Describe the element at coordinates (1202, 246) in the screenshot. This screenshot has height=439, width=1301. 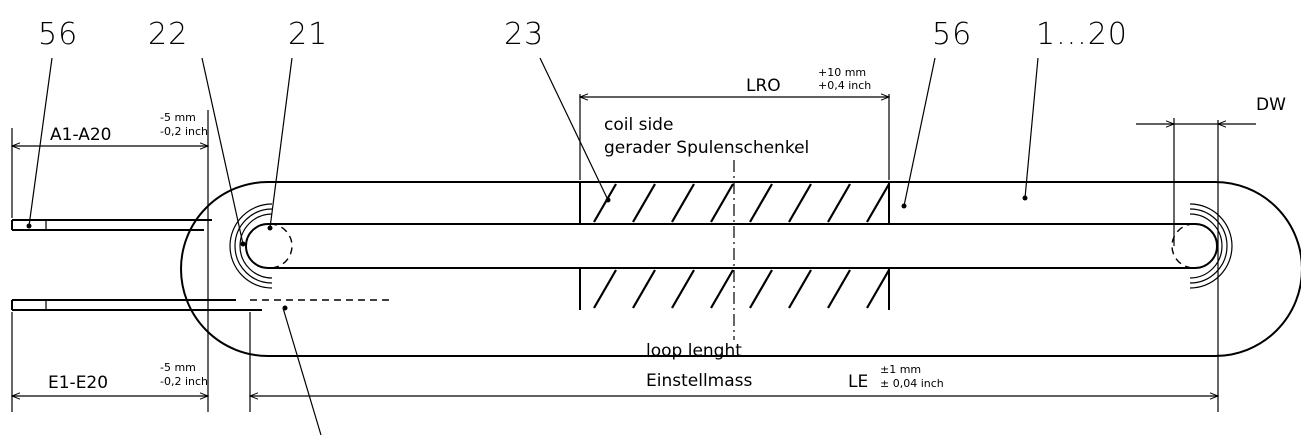
I see `right-bend-insulation-arcs` at that location.